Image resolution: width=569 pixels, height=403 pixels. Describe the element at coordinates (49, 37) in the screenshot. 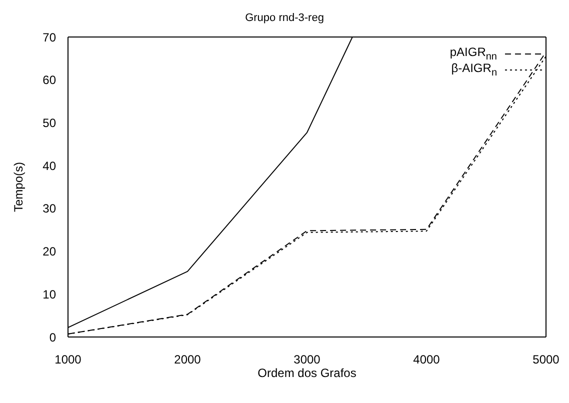

I see `y-tick-label: 70` at that location.